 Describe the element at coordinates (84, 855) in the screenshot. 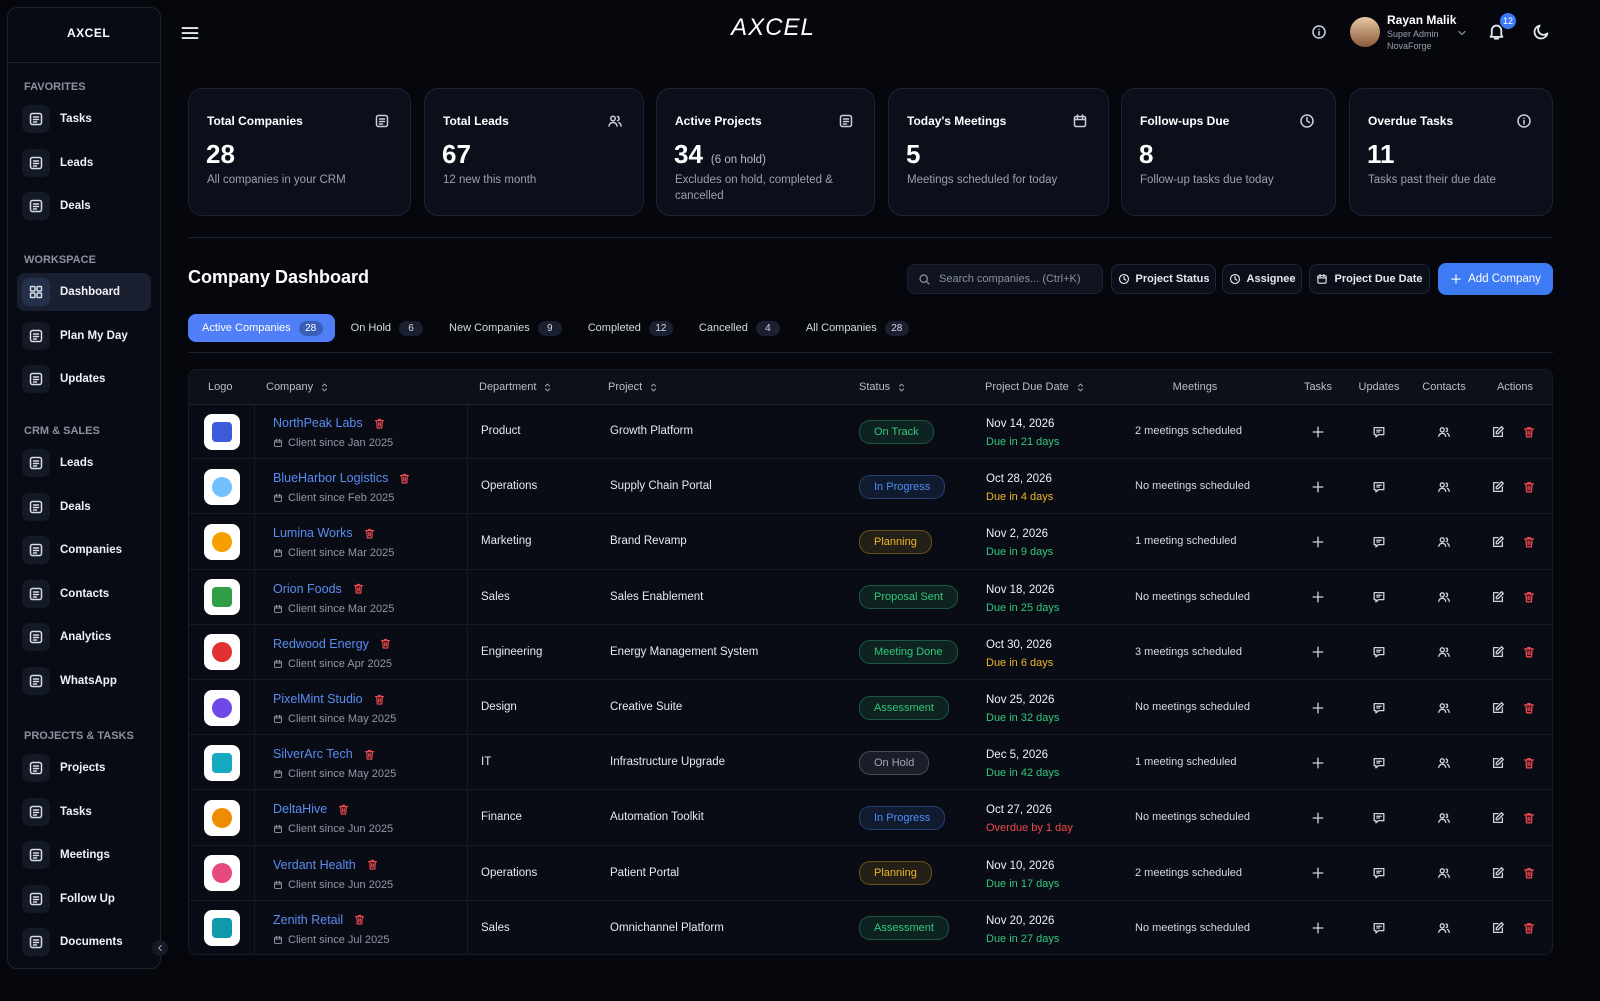

I see `nav-item: Meetings` at that location.